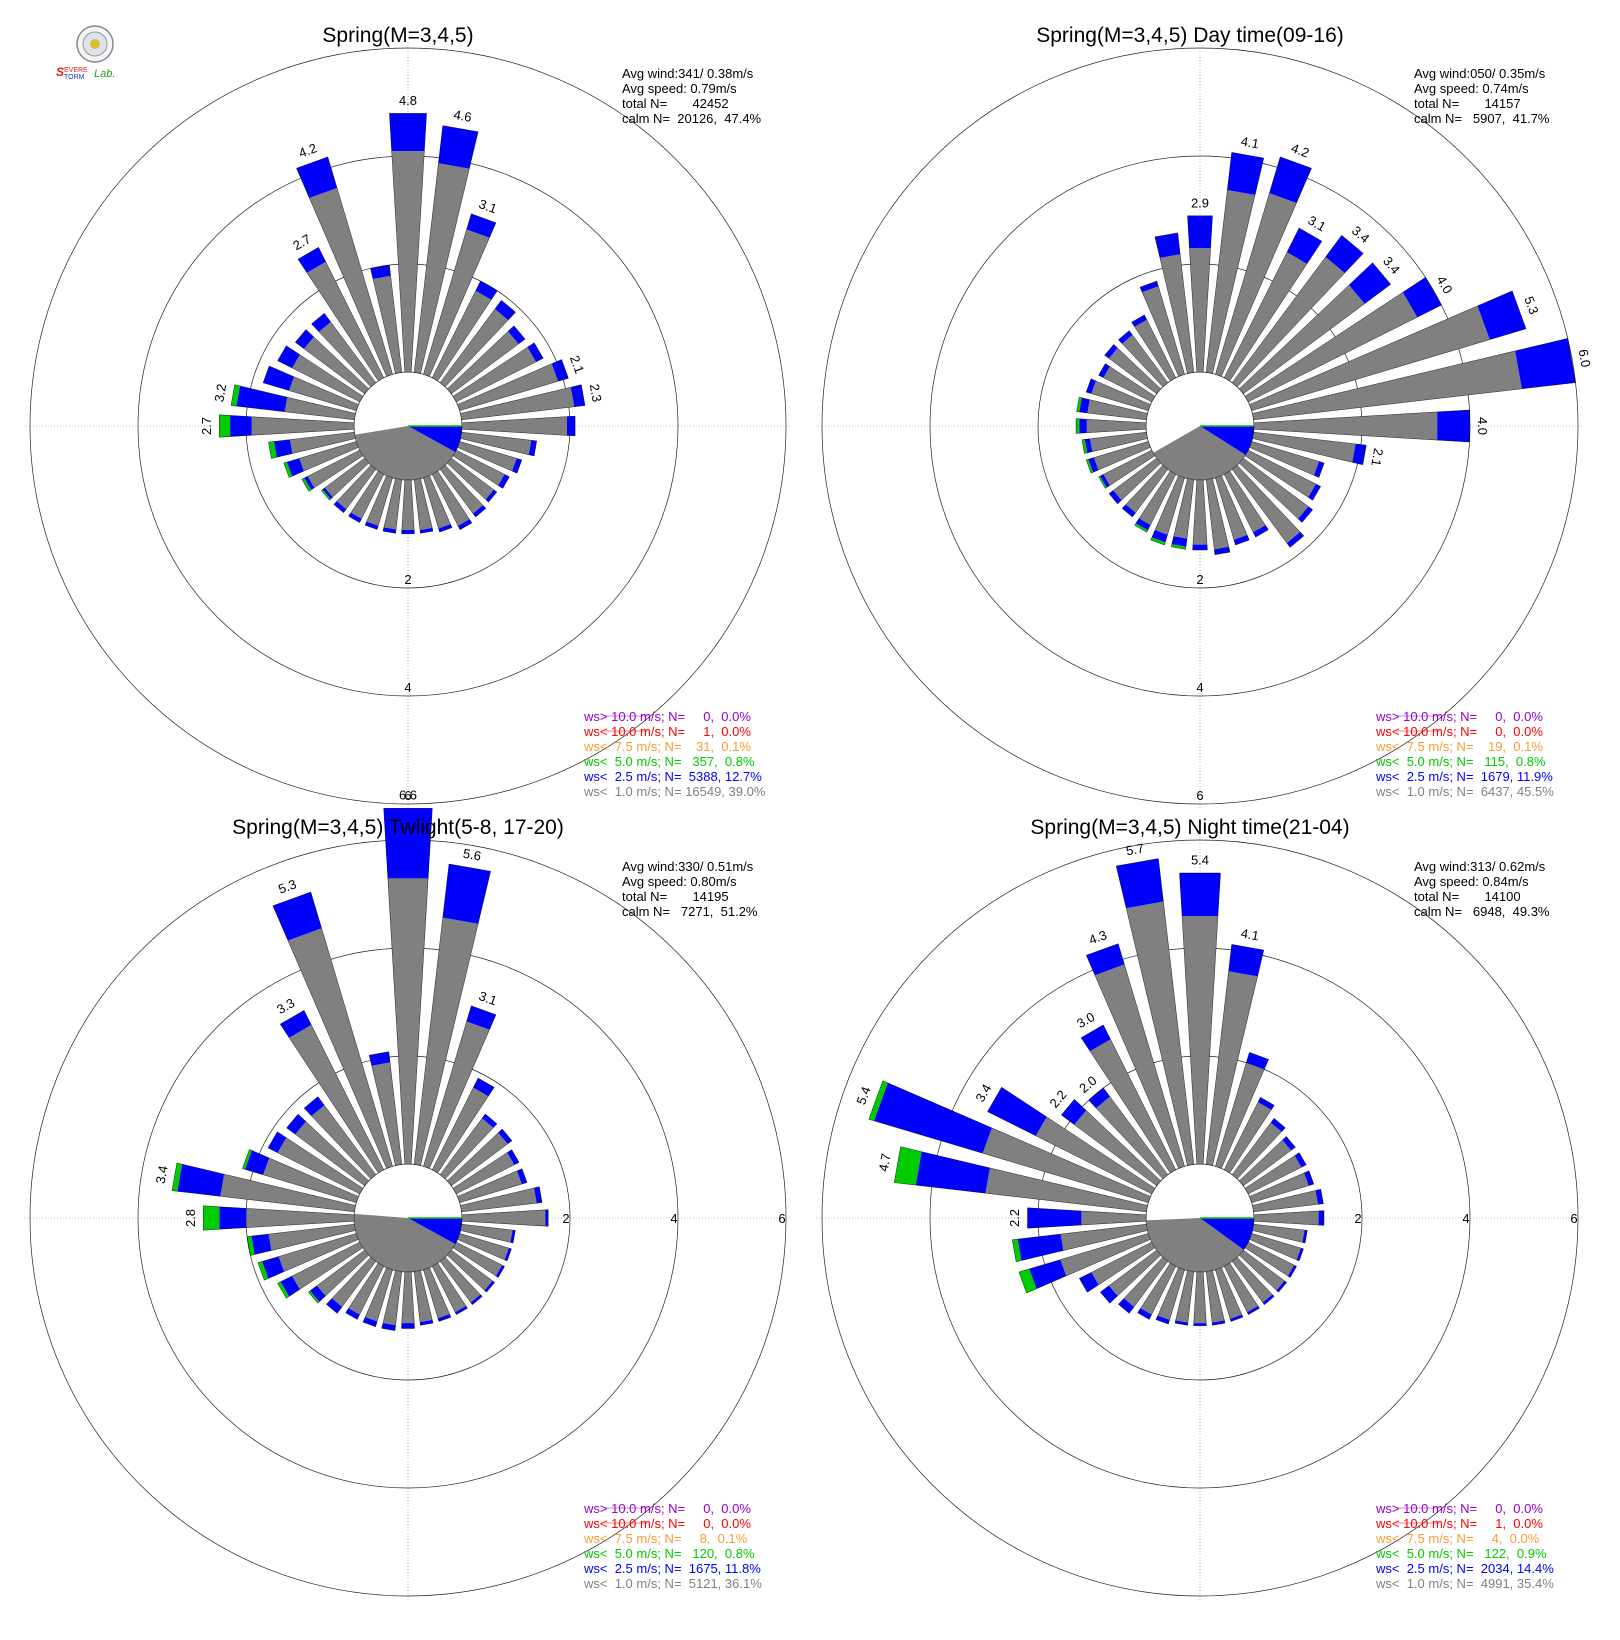 Image resolution: width=1620 pixels, height=1640 pixels. I want to click on ring-label: 2, so click(407, 579).